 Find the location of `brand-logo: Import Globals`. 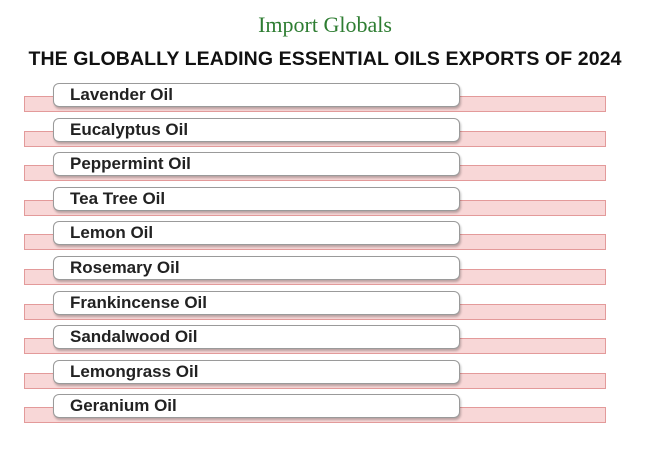

brand-logo: Import Globals is located at coordinates (325, 24).